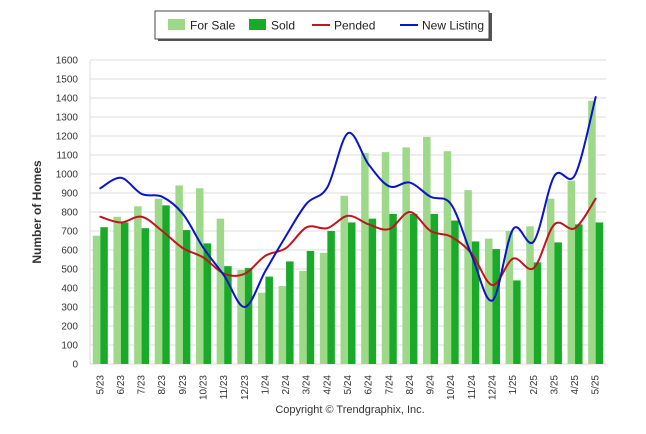  Describe the element at coordinates (204, 387) in the screenshot. I see `x-tick-label: 10/23` at that location.